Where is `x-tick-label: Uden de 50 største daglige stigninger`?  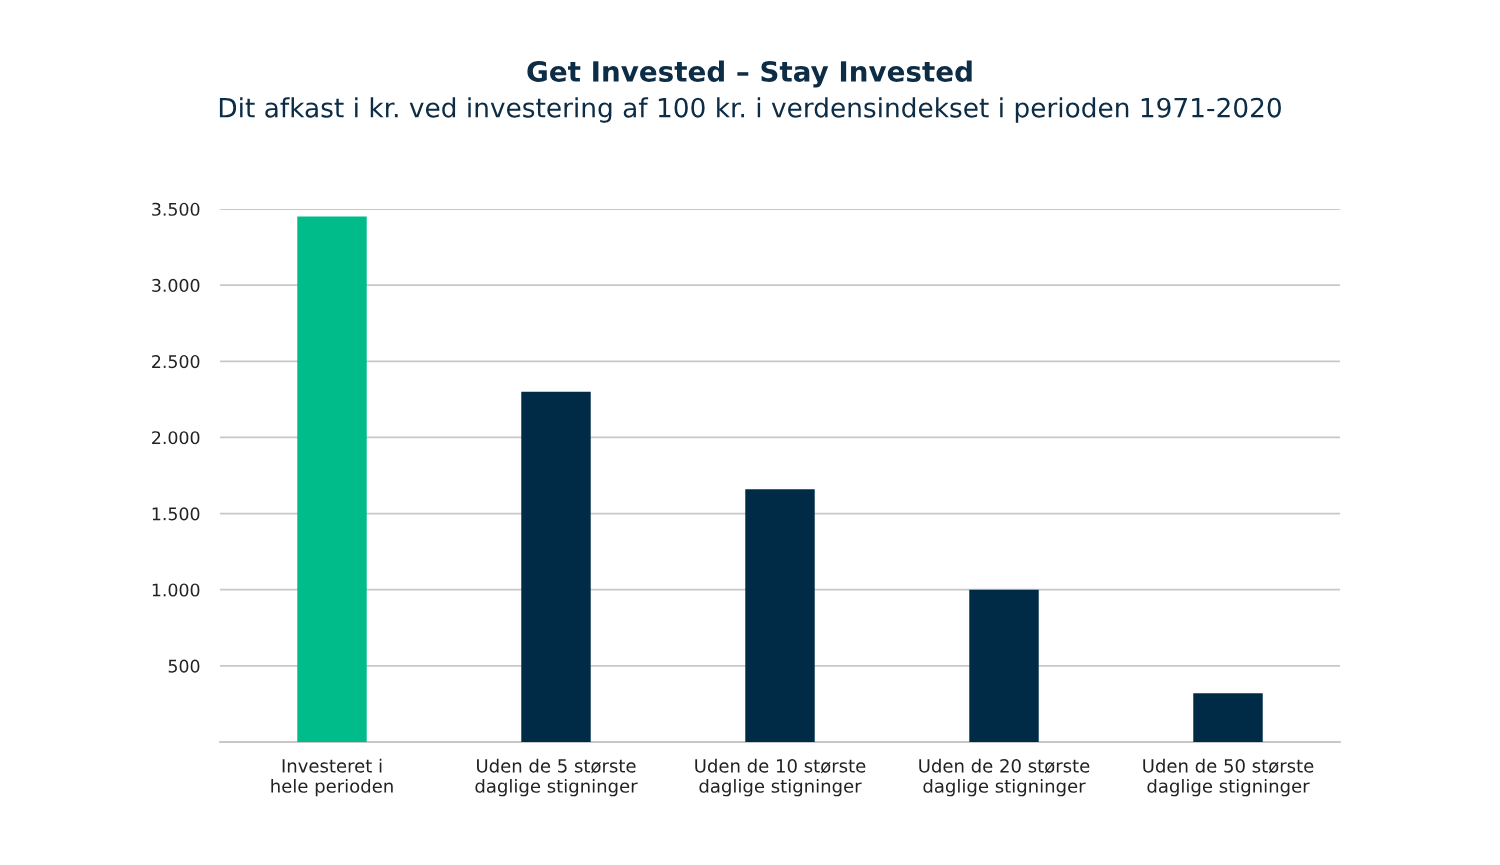 x-tick-label: Uden de 50 største daglige stigninger is located at coordinates (1228, 777).